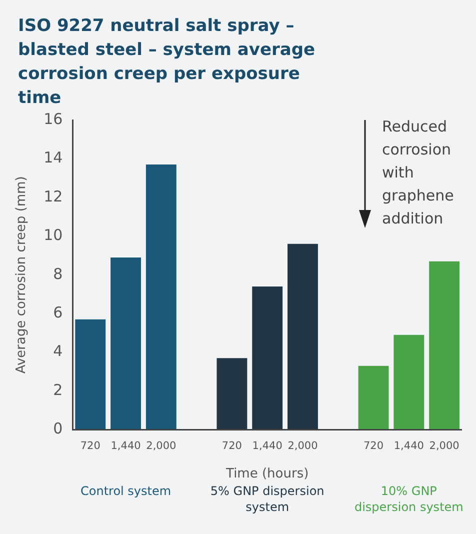  Describe the element at coordinates (53, 119) in the screenshot. I see `y-tick-label: 16` at that location.